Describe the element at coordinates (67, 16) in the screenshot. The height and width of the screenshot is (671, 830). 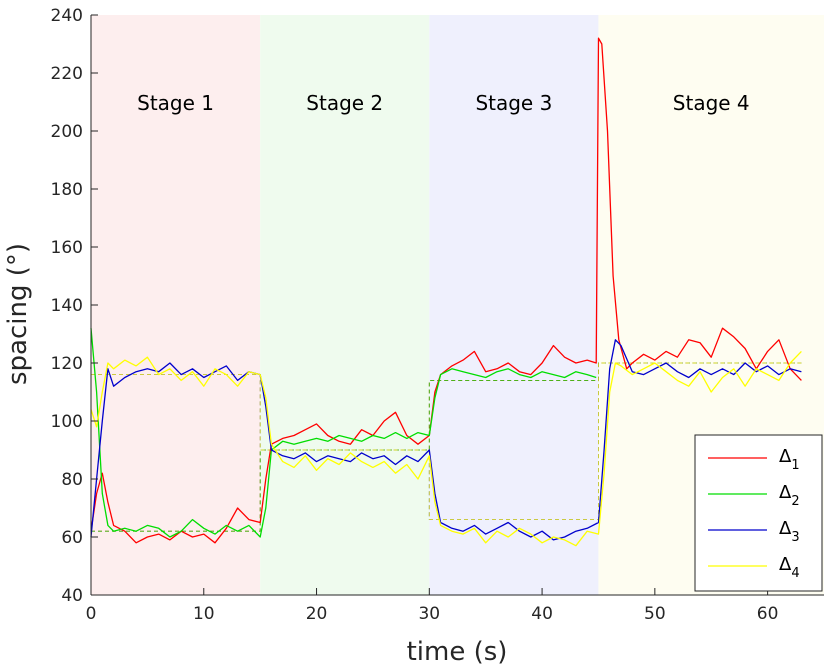
I see `y-tick-label: 240` at that location.